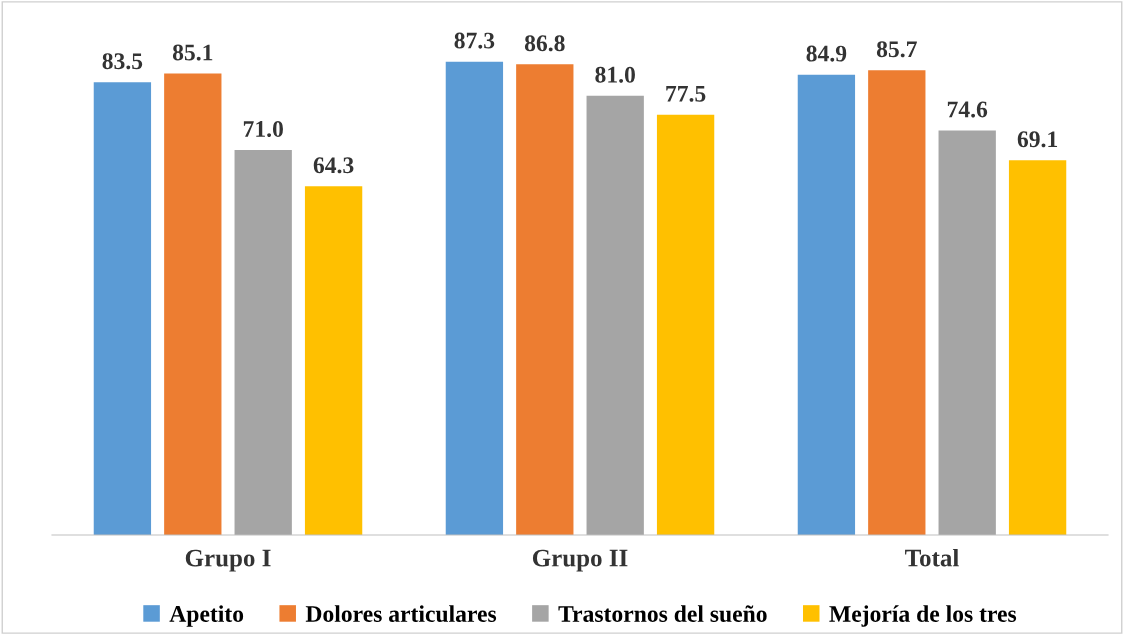  What do you see at coordinates (544, 43) in the screenshot?
I see `data-label: 86.8` at bounding box center [544, 43].